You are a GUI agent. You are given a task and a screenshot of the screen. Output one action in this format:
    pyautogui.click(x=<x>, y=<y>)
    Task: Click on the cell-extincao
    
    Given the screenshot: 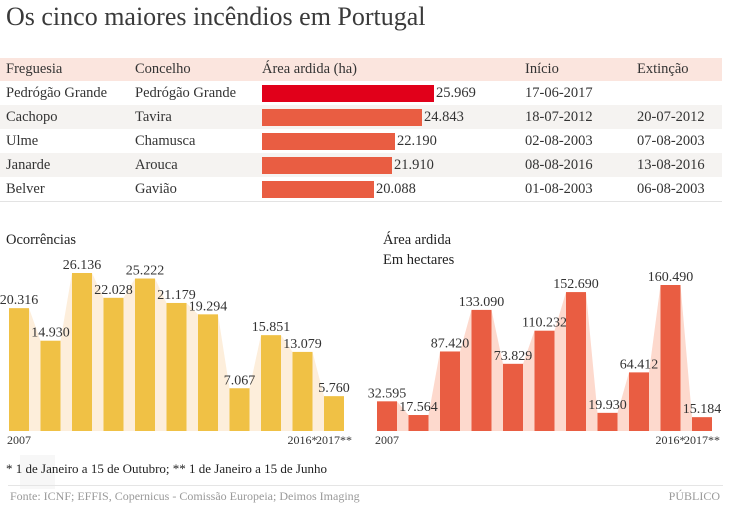 What is the action you would take?
    pyautogui.click(x=676, y=93)
    